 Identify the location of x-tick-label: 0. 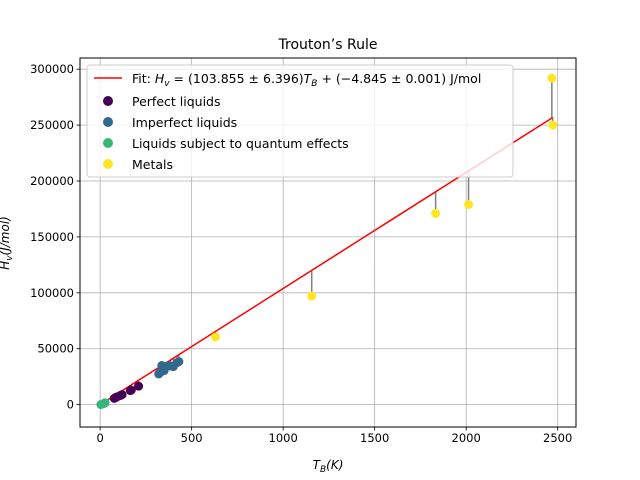
(99, 438).